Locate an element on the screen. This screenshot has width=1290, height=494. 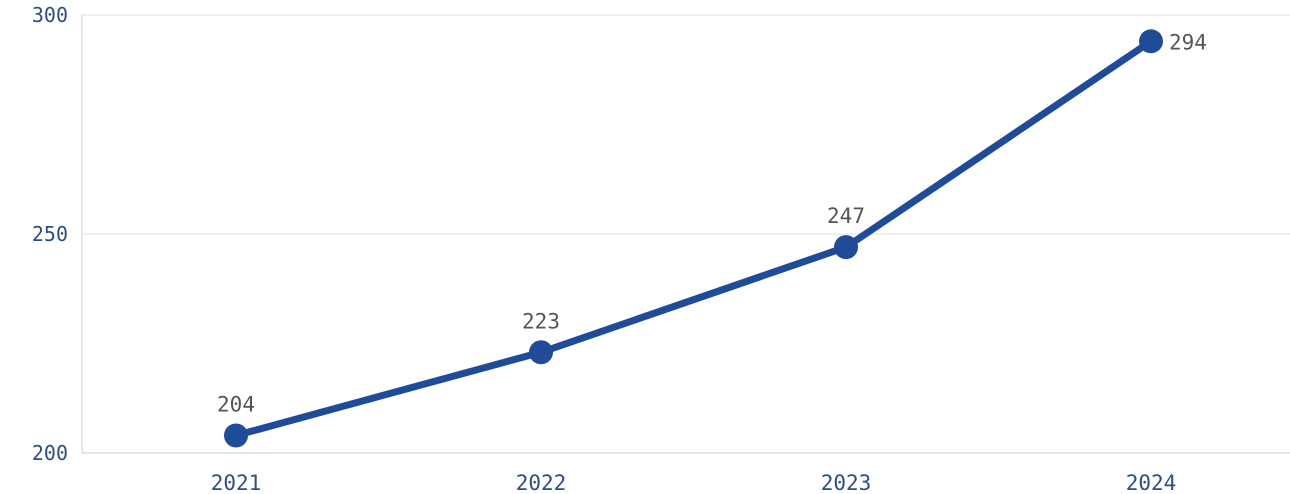
x-tick-label-2023: 2023 is located at coordinates (846, 482).